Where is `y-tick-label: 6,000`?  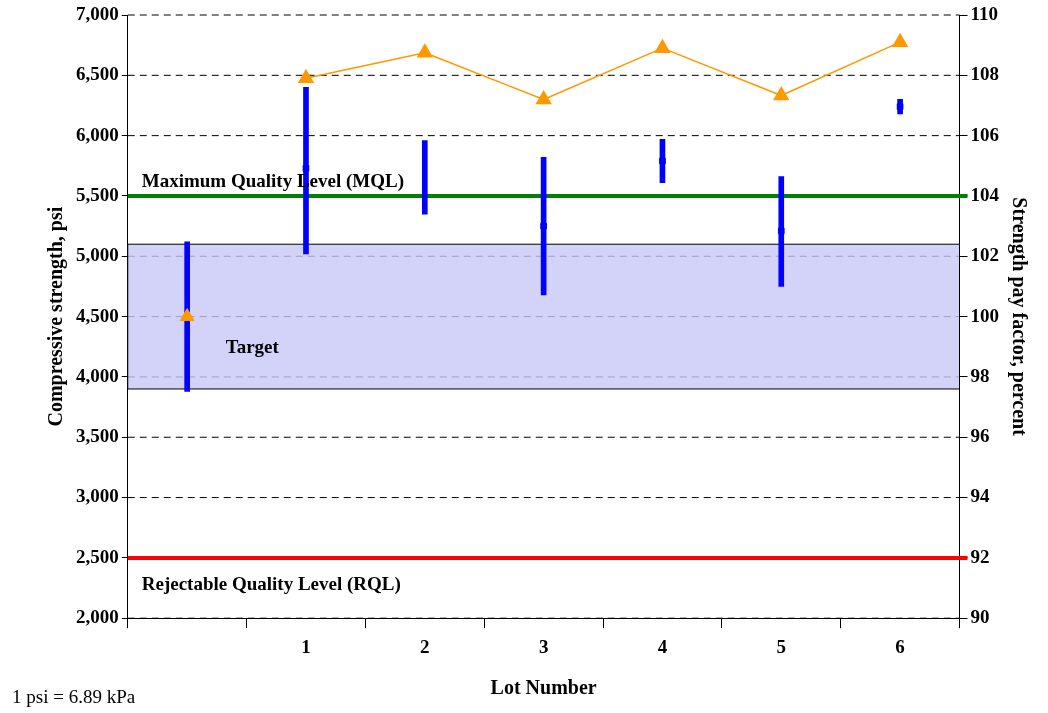 y-tick-label: 6,000 is located at coordinates (97, 134).